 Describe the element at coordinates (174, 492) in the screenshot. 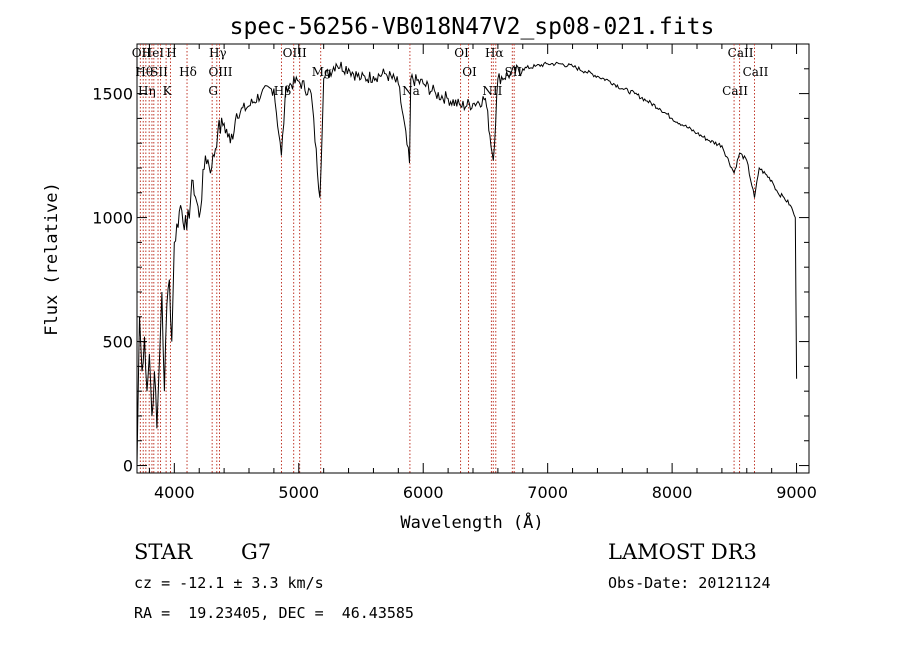

I see `x-tick-label: 4000` at that location.